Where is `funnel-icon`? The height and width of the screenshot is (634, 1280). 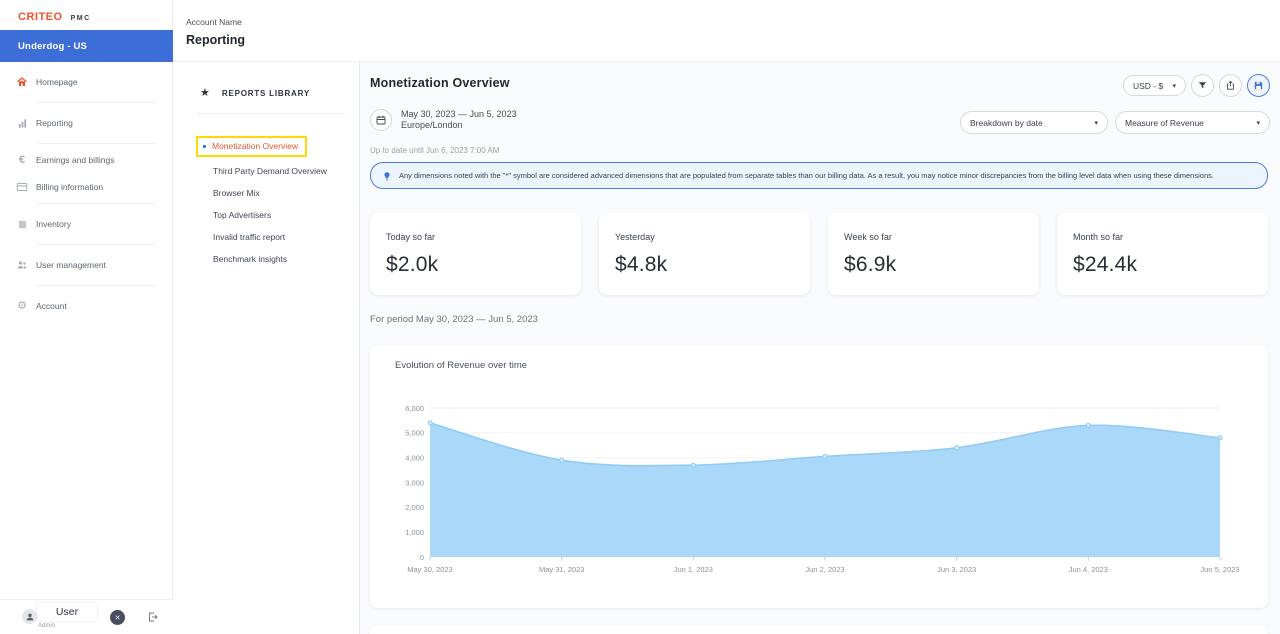 funnel-icon is located at coordinates (1202, 85).